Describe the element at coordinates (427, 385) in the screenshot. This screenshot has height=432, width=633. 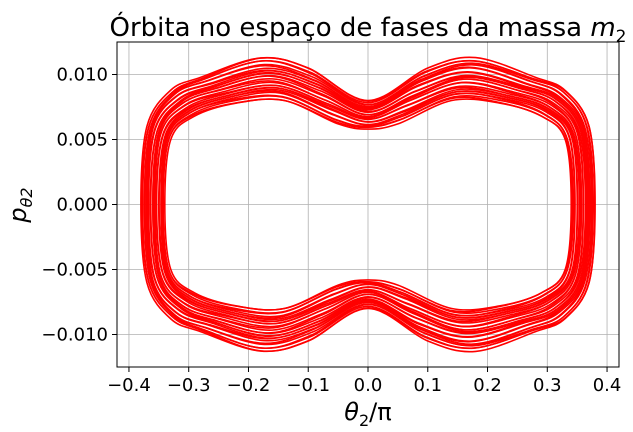
I see `x-tick-label: 0.1` at that location.